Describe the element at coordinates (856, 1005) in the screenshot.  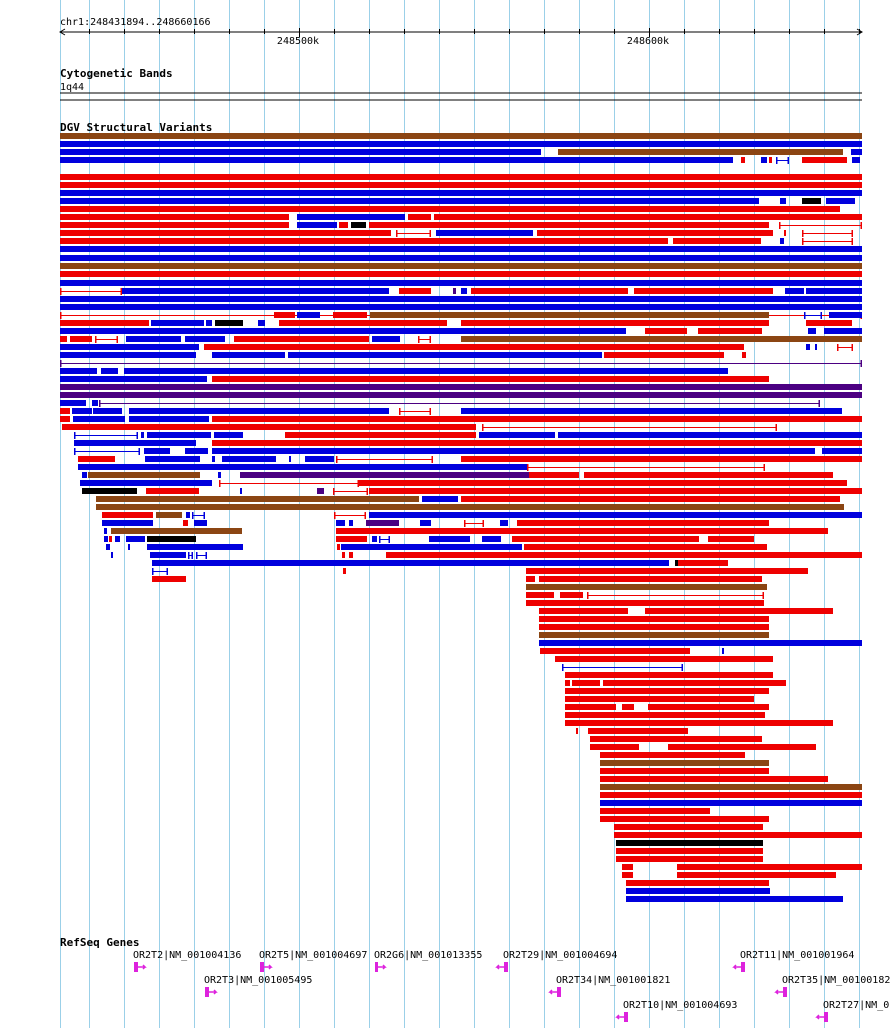
I see `gene-label: OR2T27|NM_0` at that location.